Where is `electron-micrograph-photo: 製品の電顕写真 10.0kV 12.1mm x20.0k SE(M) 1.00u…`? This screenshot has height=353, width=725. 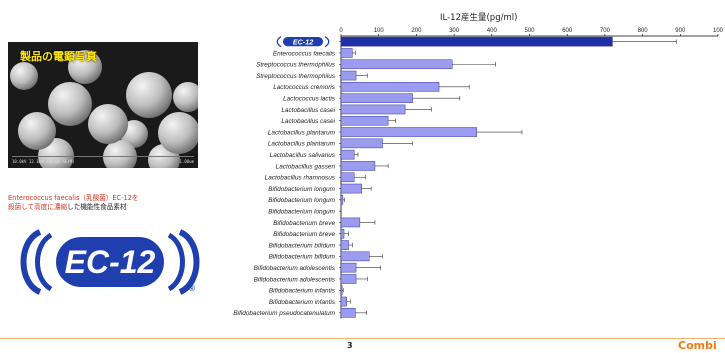
electron-micrograph-photo: 製品の電顕写真 10.0kV 12.1mm x20.0k SE(M) 1.00u… is located at coordinates (103, 105).